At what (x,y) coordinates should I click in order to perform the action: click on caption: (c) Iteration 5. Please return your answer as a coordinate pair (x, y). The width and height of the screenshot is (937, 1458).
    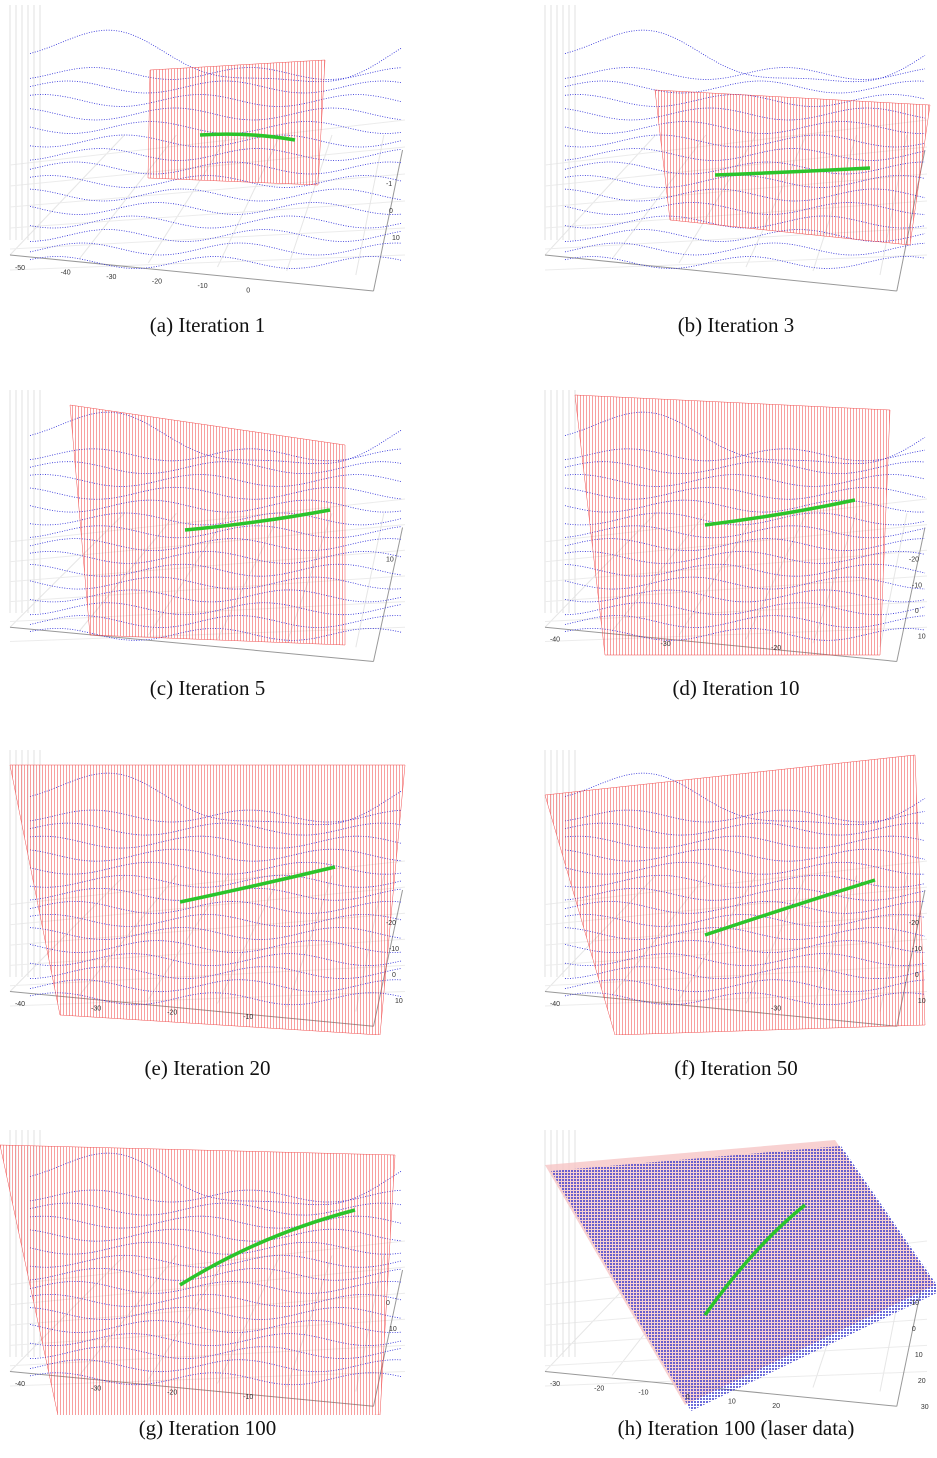
    Looking at the image, I should click on (207, 688).